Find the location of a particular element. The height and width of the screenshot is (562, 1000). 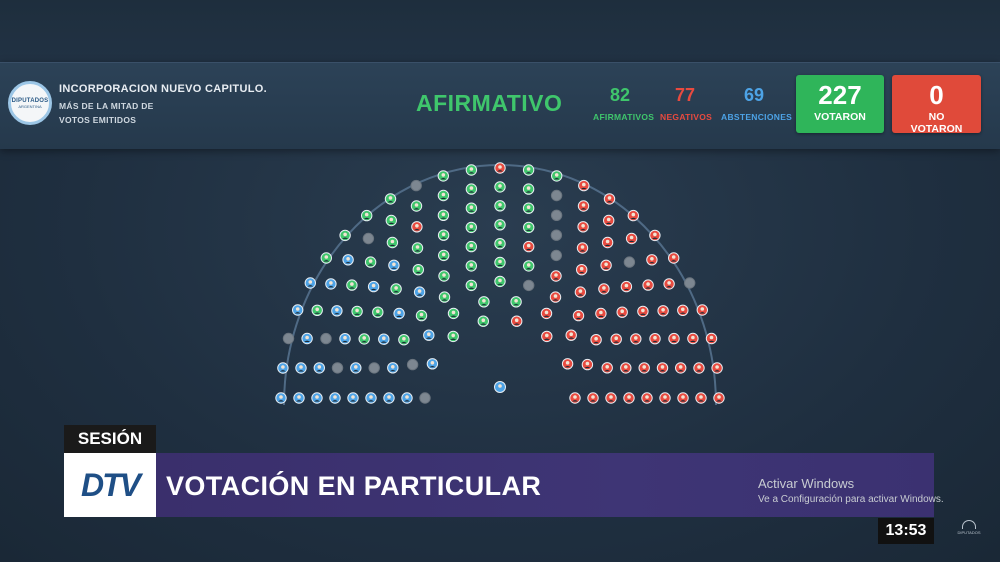

top-background is located at coordinates (500, 31).